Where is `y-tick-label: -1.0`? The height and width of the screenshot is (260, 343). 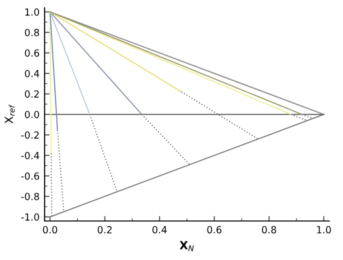 y-tick-label: -1.0 is located at coordinates (30, 217).